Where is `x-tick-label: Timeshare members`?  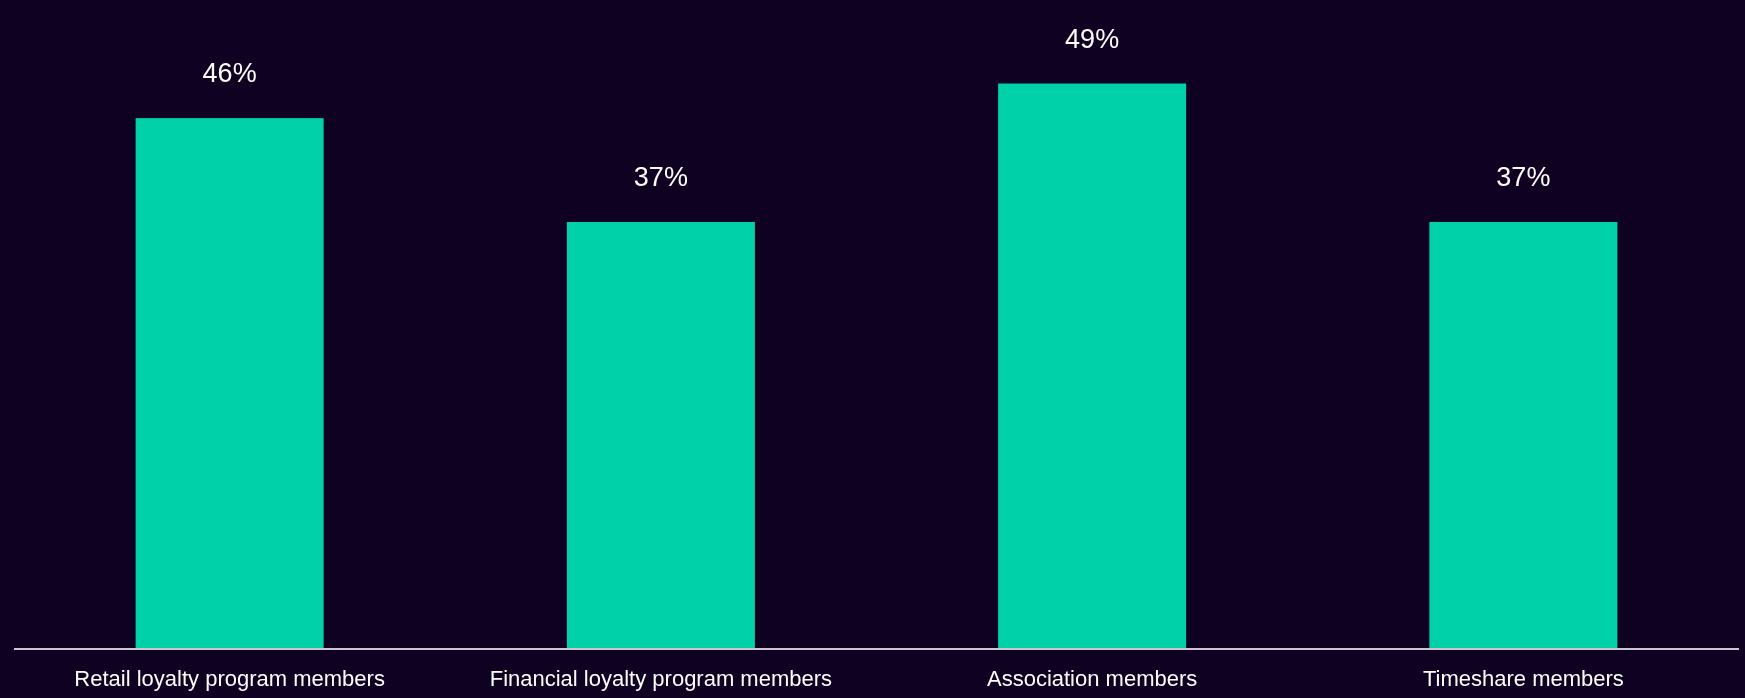 x-tick-label: Timeshare members is located at coordinates (1523, 678).